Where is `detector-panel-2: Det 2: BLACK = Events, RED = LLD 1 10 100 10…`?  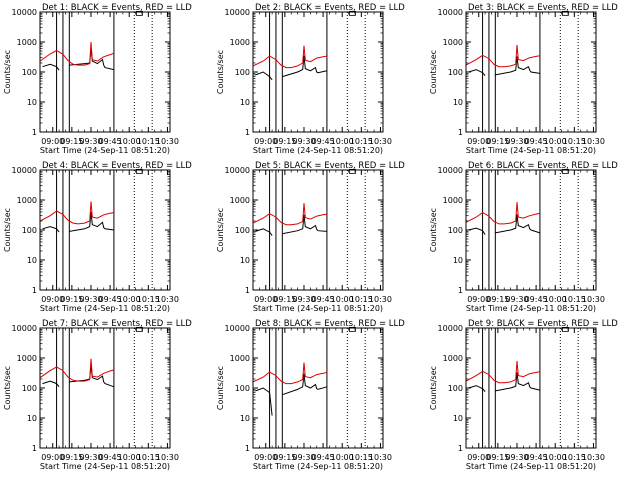 detector-panel-2: Det 2: BLACK = Events, RED = LLD 1 10 100 10… is located at coordinates (310, 79).